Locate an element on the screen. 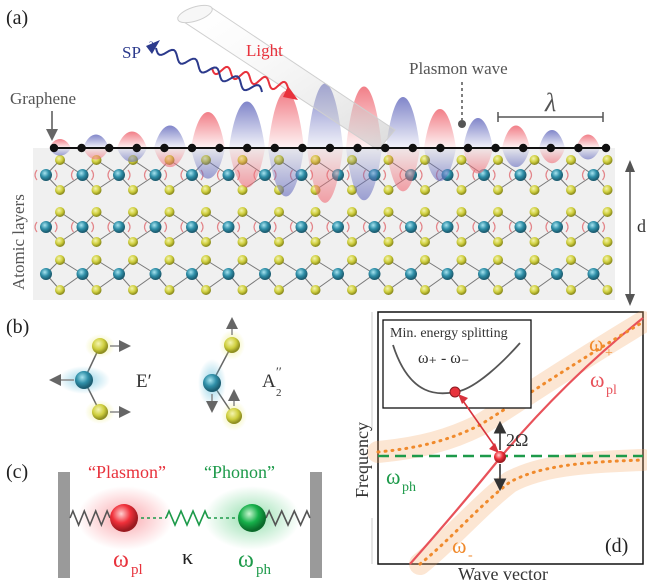  a2-mode is located at coordinates (222, 374).